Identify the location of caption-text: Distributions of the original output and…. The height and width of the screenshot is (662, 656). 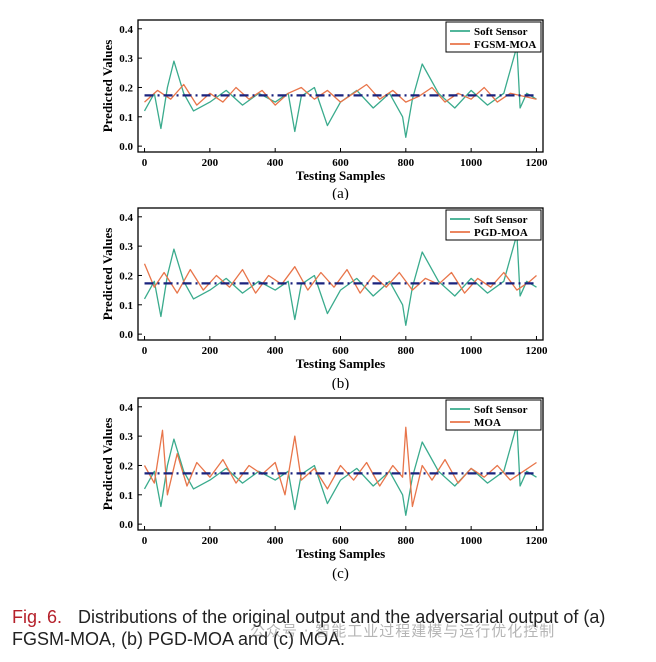
(309, 628).